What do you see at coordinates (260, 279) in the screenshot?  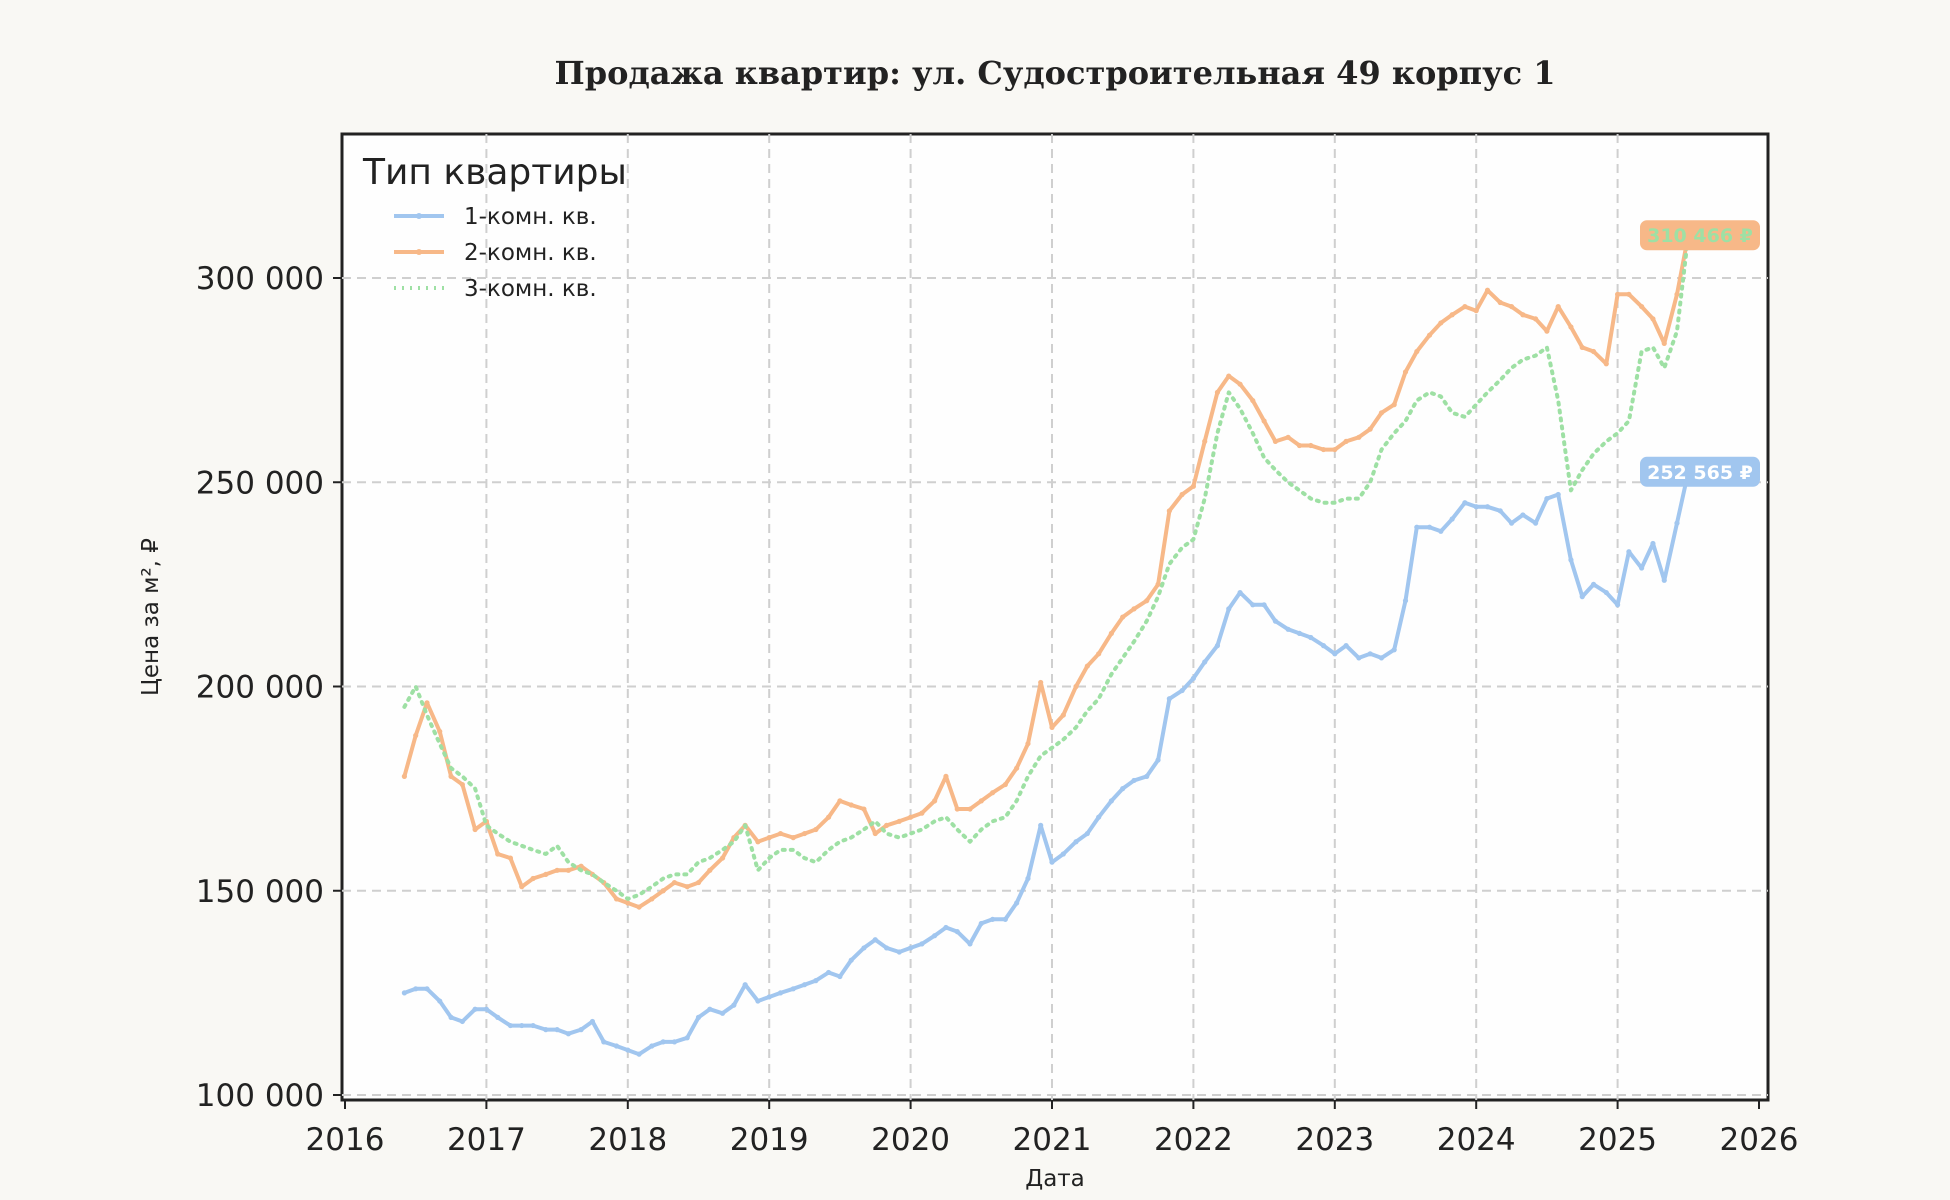 I see `y-tick-label: 300 000` at bounding box center [260, 279].